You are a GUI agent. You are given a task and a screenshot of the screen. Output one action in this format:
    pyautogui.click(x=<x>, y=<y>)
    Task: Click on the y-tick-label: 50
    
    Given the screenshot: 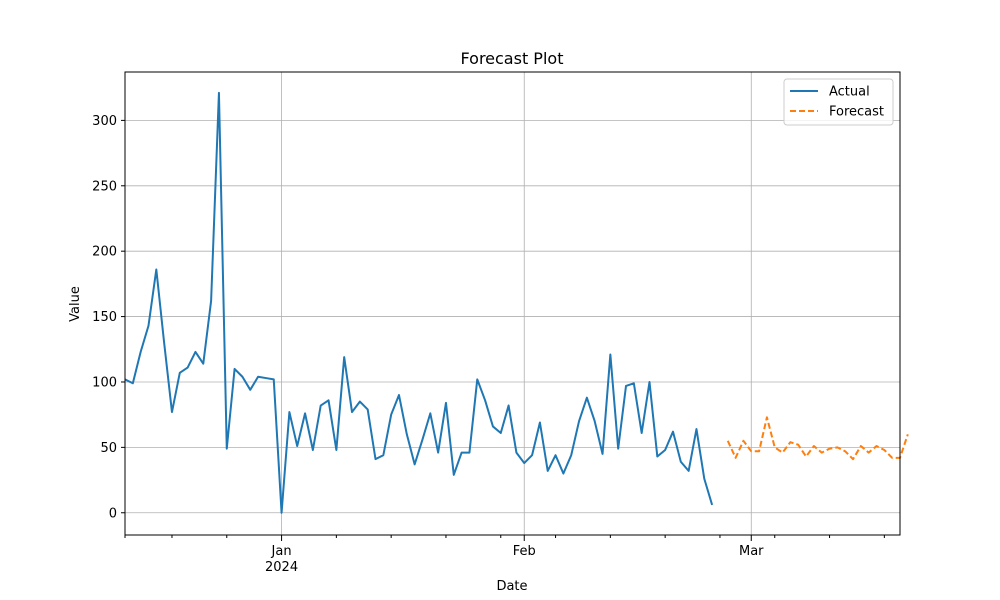 What is the action you would take?
    pyautogui.click(x=108, y=448)
    